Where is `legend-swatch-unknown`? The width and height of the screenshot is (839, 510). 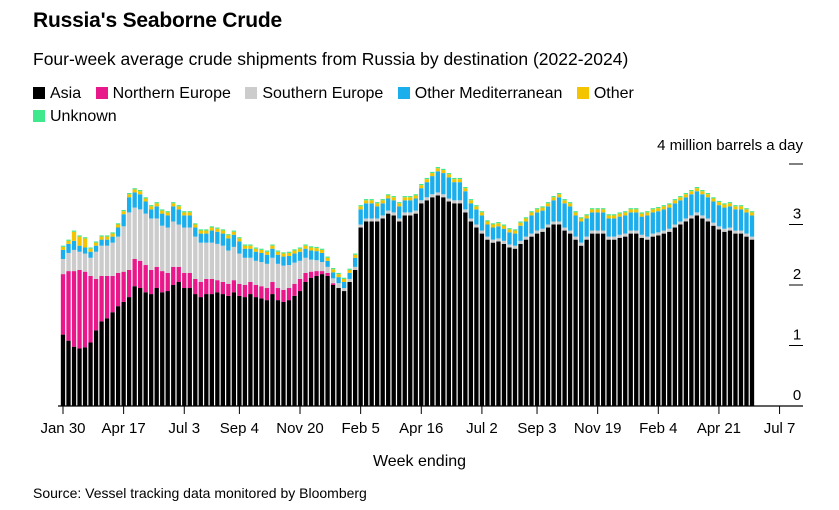
legend-swatch-unknown is located at coordinates (39, 116).